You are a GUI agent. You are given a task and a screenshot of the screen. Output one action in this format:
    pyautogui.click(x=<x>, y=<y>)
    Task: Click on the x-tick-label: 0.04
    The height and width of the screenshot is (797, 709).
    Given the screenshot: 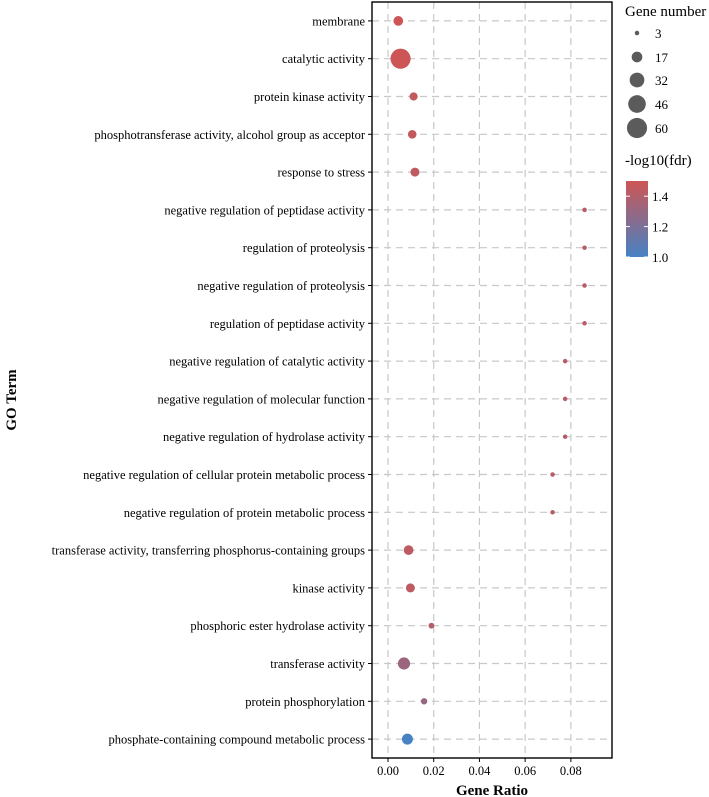 What is the action you would take?
    pyautogui.click(x=479, y=771)
    